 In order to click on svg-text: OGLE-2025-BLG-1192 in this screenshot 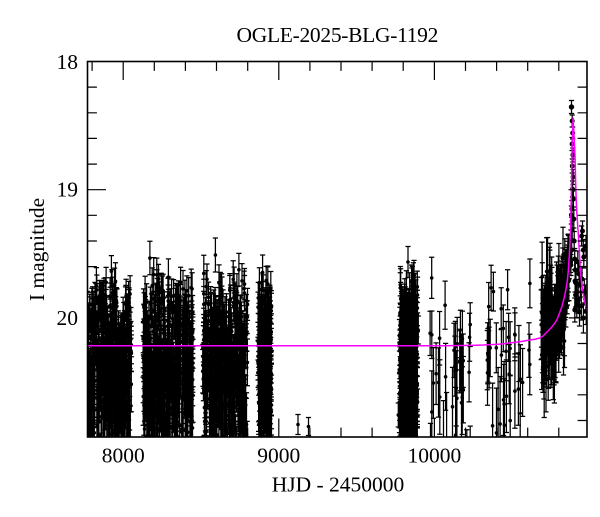, I will do `click(337, 35)`.